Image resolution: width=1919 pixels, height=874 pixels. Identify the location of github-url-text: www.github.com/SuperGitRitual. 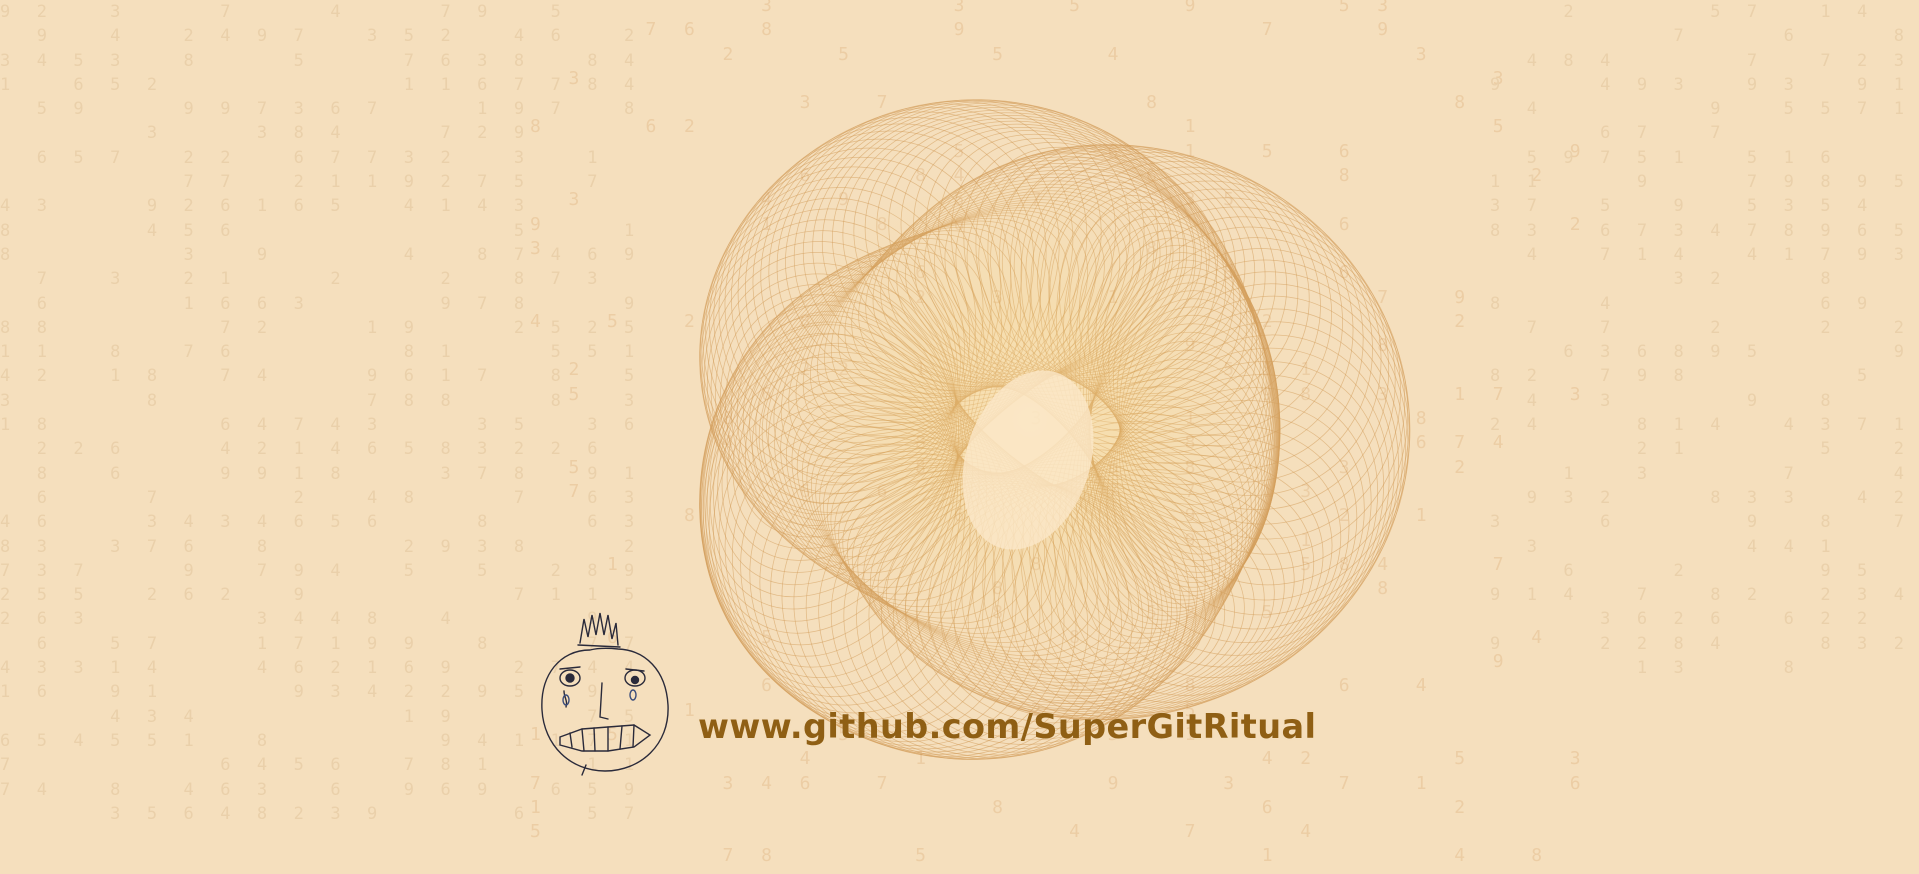
(1007, 726).